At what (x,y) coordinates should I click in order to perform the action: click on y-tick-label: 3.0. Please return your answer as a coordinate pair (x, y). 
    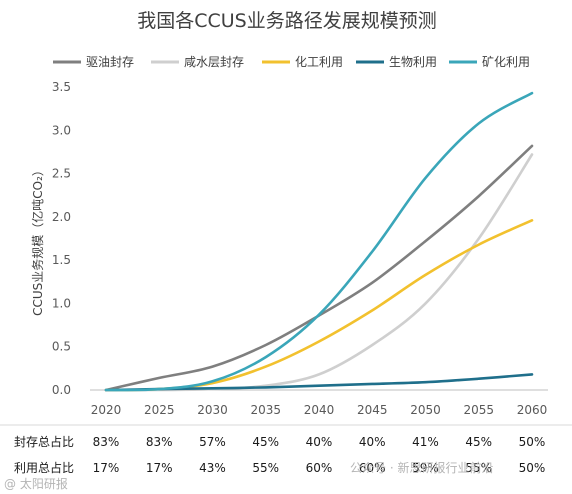
    Looking at the image, I should click on (61, 130).